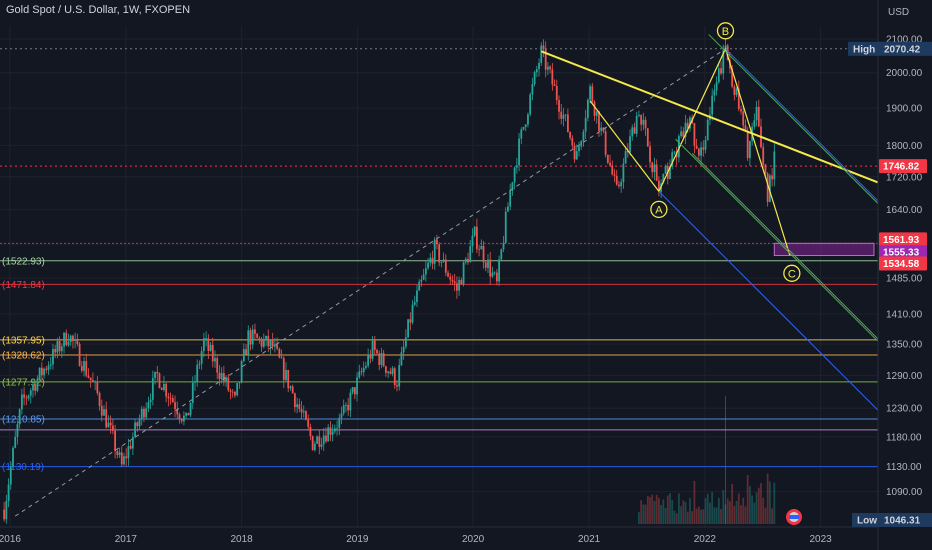 This screenshot has height=550, width=932. Describe the element at coordinates (904, 376) in the screenshot. I see `y-tick-label: 1290.00` at that location.